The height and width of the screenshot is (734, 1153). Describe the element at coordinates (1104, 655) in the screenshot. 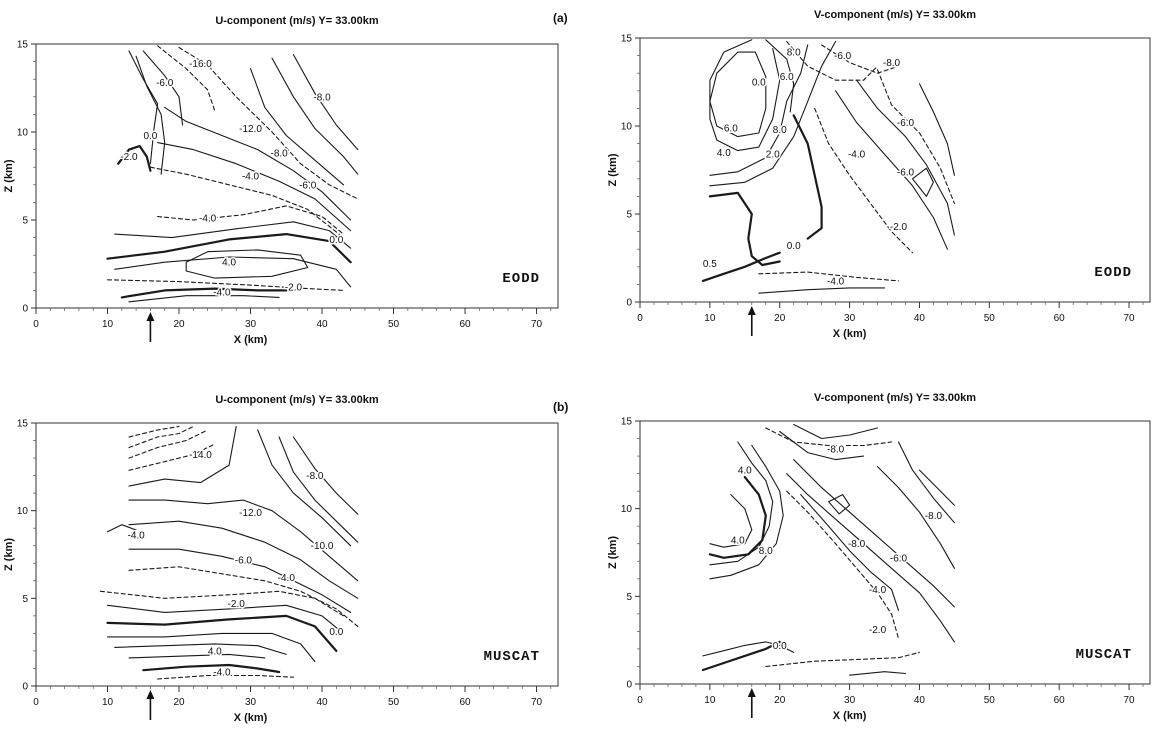

I see `model-label: MUSCAT` at that location.